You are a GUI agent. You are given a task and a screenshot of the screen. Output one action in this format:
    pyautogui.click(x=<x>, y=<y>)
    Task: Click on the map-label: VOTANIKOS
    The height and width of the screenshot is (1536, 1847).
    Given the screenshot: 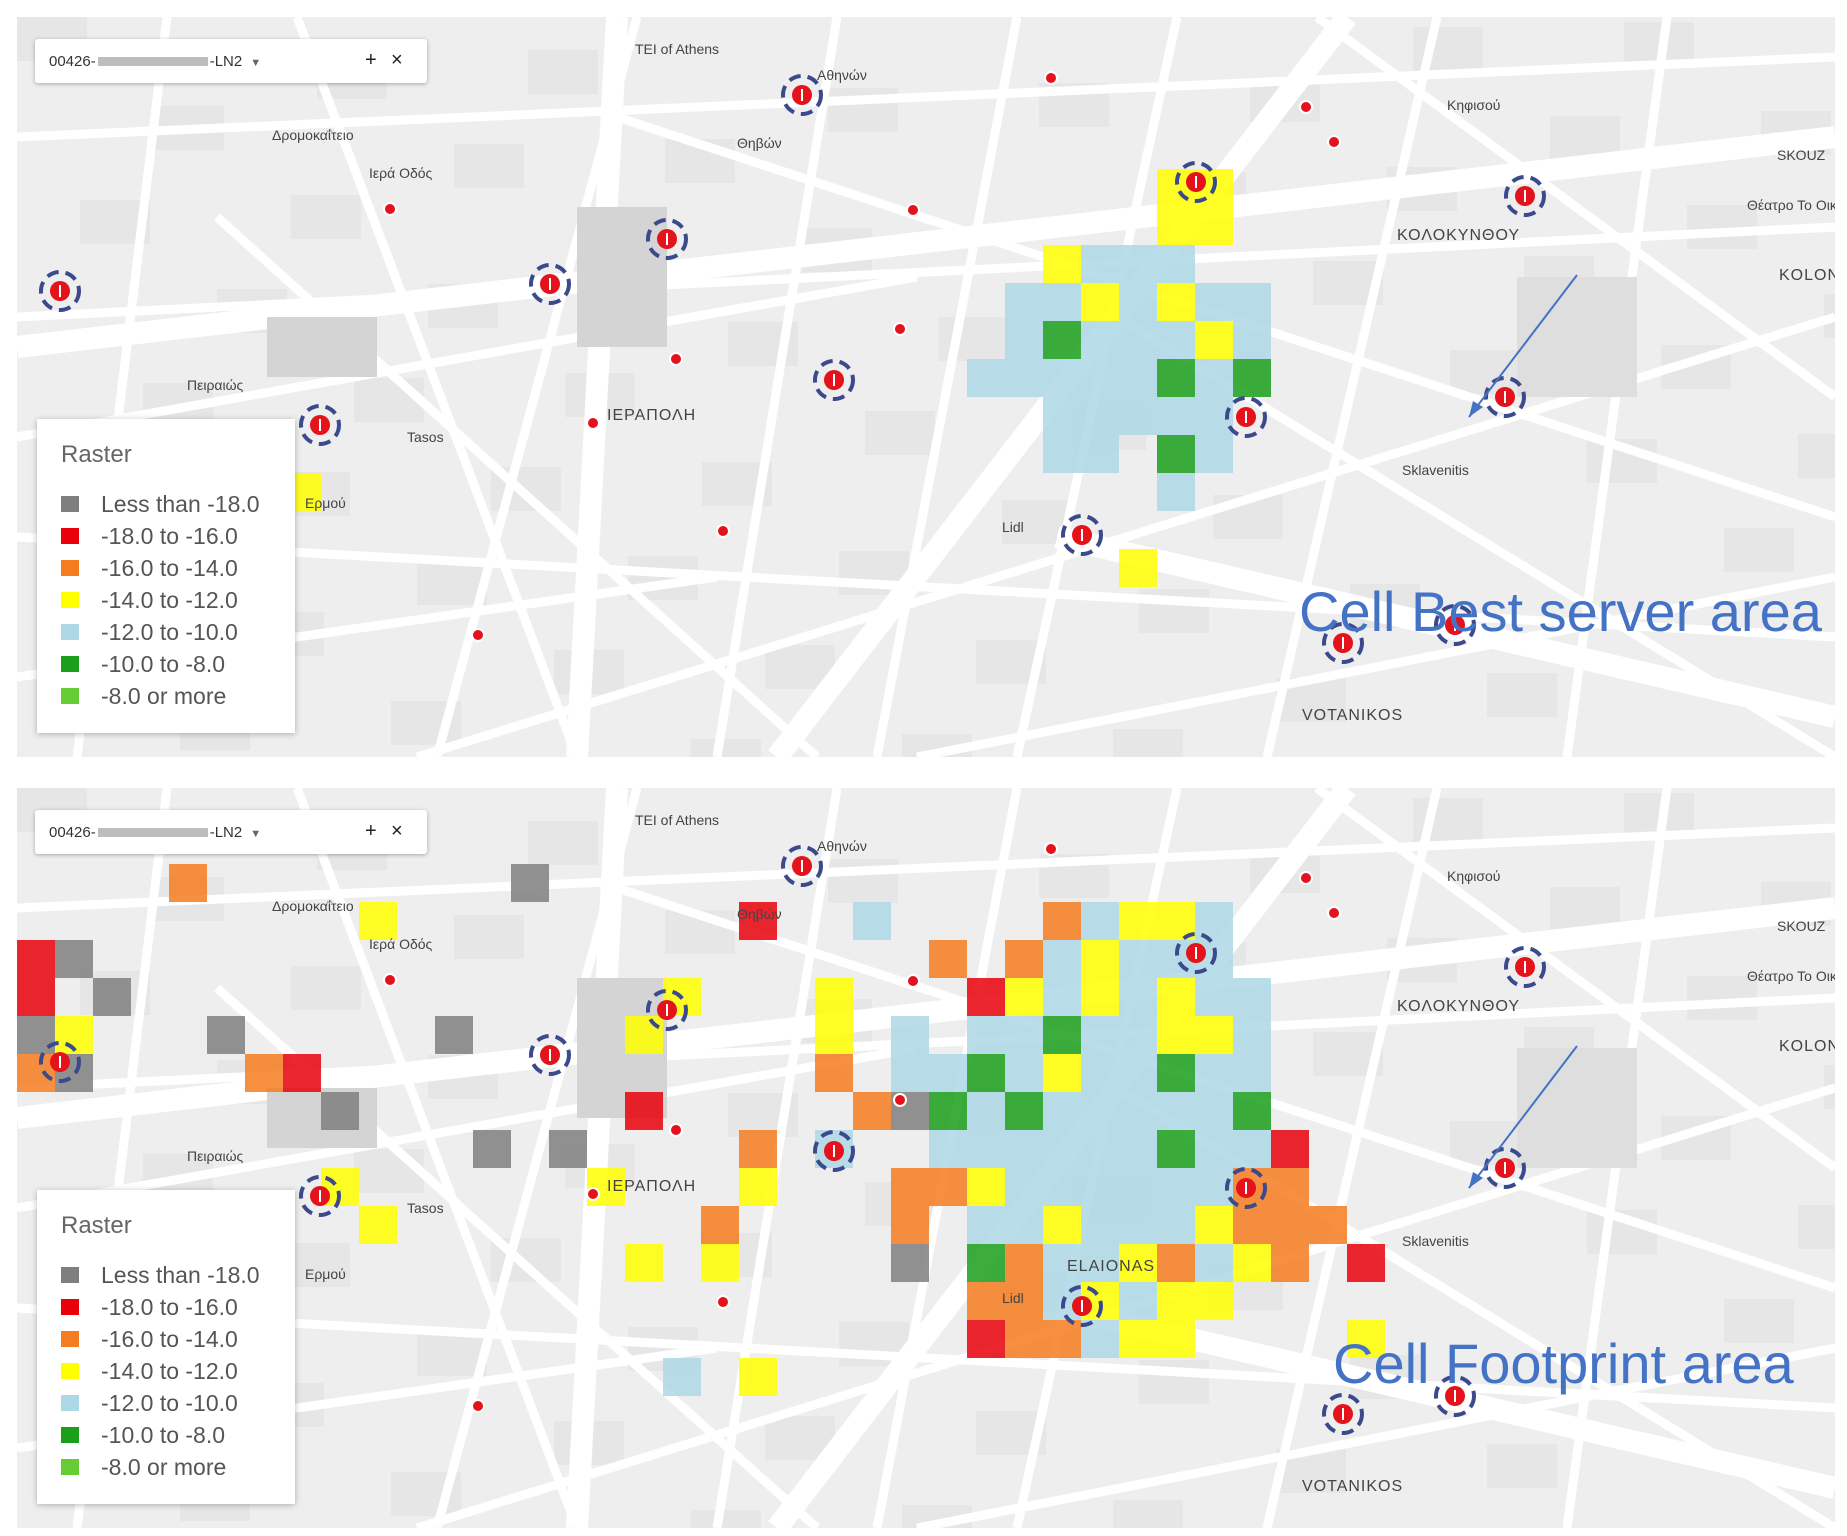 What is the action you would take?
    pyautogui.click(x=1353, y=1486)
    